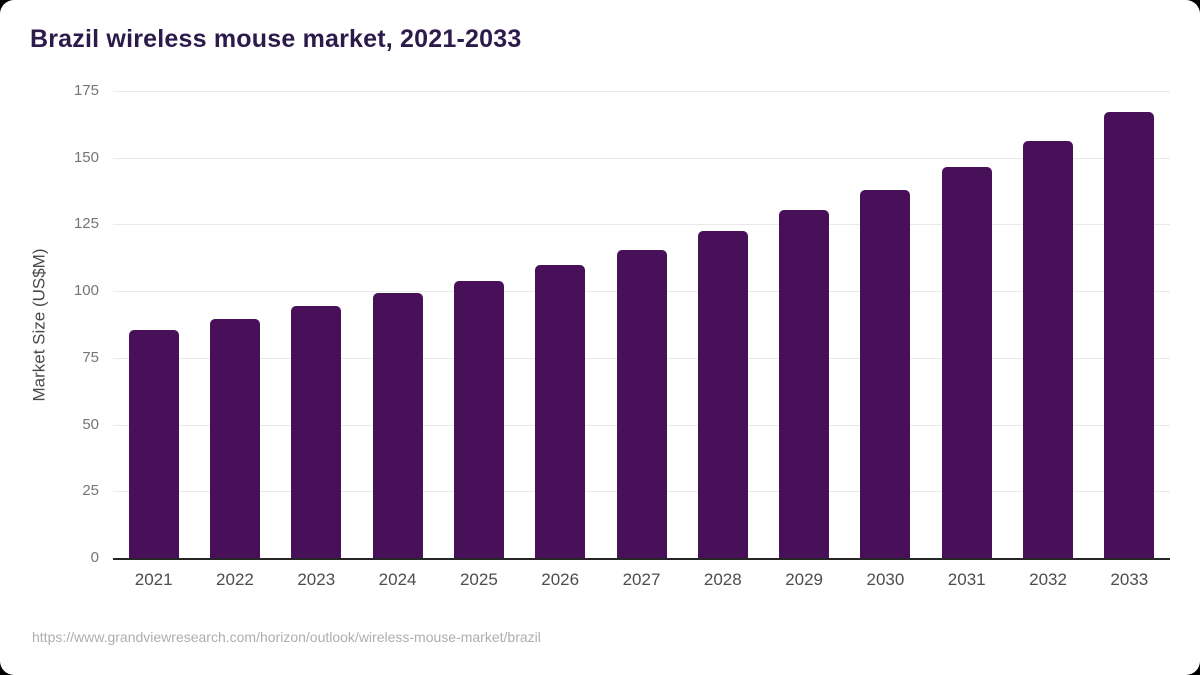 Image resolution: width=1200 pixels, height=675 pixels. I want to click on bar-2029, so click(804, 384).